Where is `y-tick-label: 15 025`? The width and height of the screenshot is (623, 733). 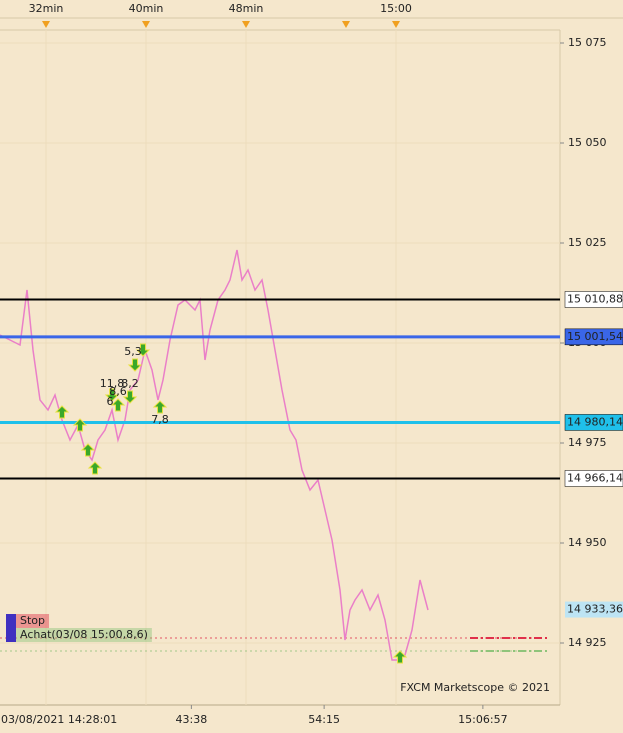
y-tick-label: 15 025 is located at coordinates (587, 242).